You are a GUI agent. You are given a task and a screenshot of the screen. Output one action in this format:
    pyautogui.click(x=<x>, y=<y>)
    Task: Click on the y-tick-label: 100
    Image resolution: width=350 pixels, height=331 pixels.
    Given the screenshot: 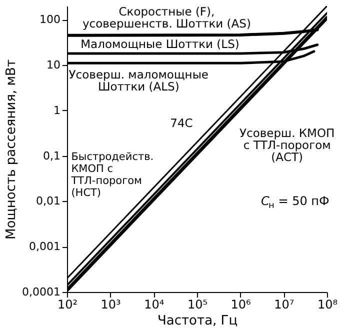 What is the action you would take?
    pyautogui.click(x=50, y=19)
    